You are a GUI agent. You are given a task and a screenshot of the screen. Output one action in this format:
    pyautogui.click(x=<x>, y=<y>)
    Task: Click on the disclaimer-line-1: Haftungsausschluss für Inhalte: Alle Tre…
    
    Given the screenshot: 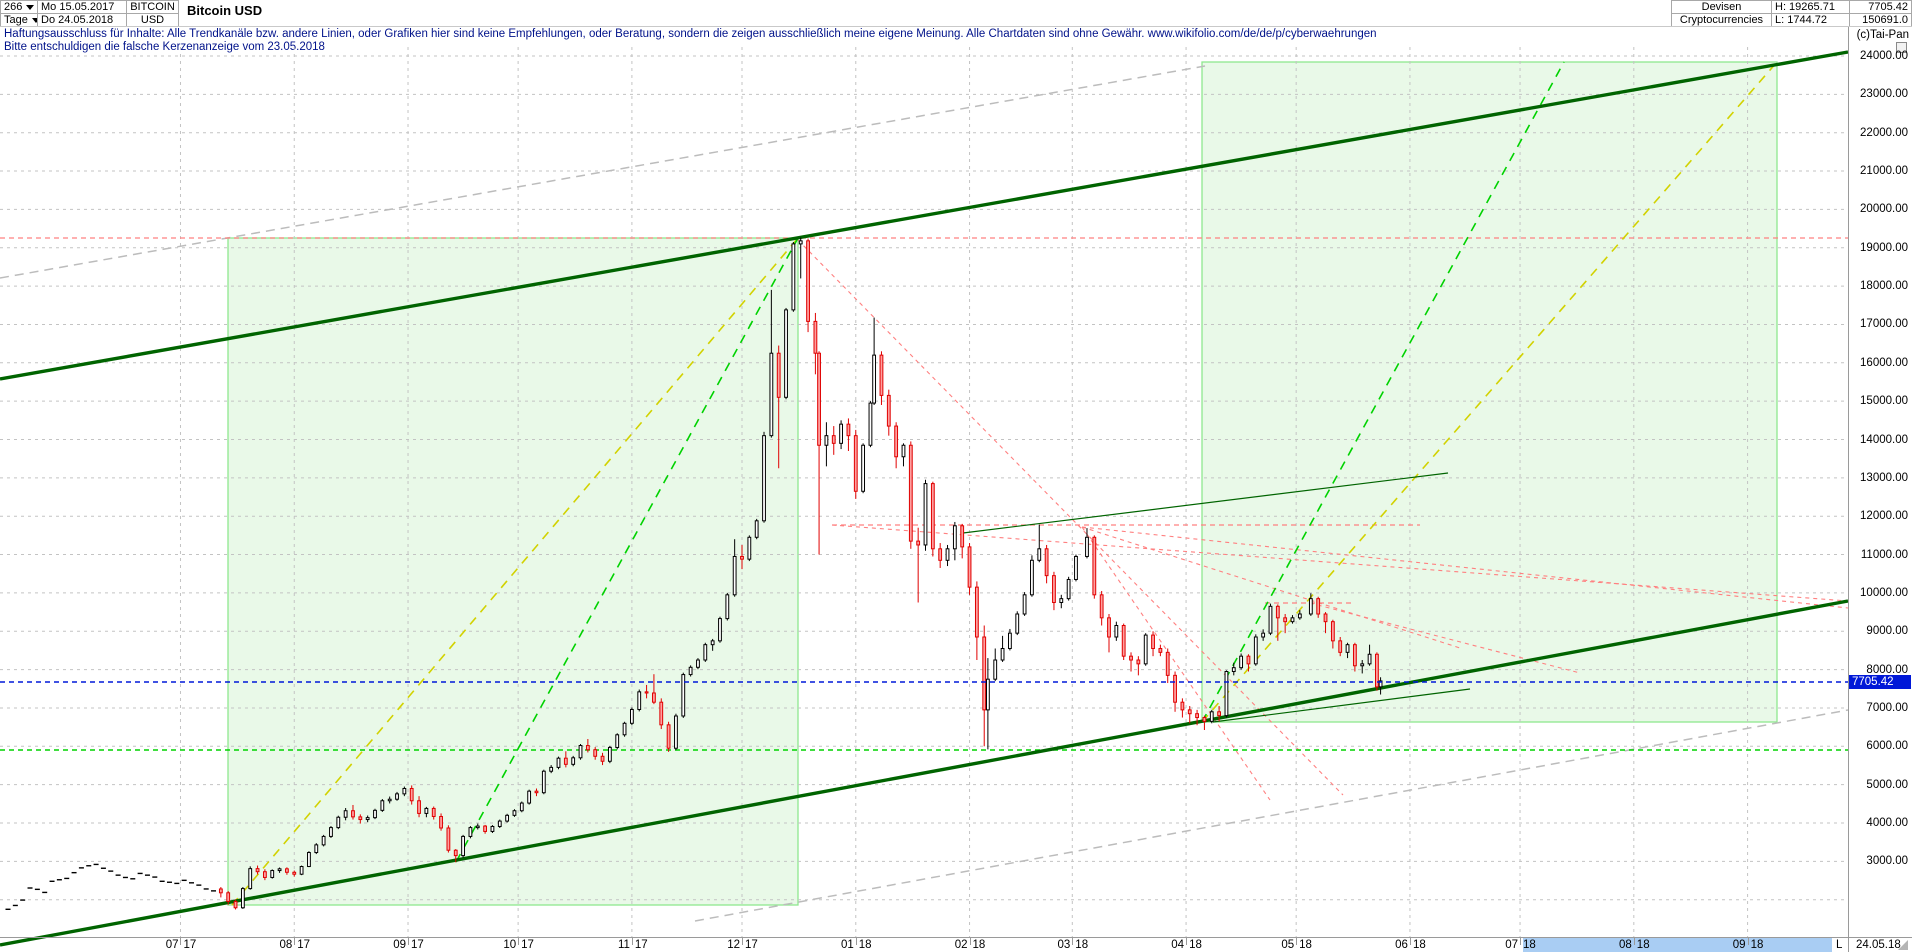 What is the action you would take?
    pyautogui.click(x=690, y=34)
    